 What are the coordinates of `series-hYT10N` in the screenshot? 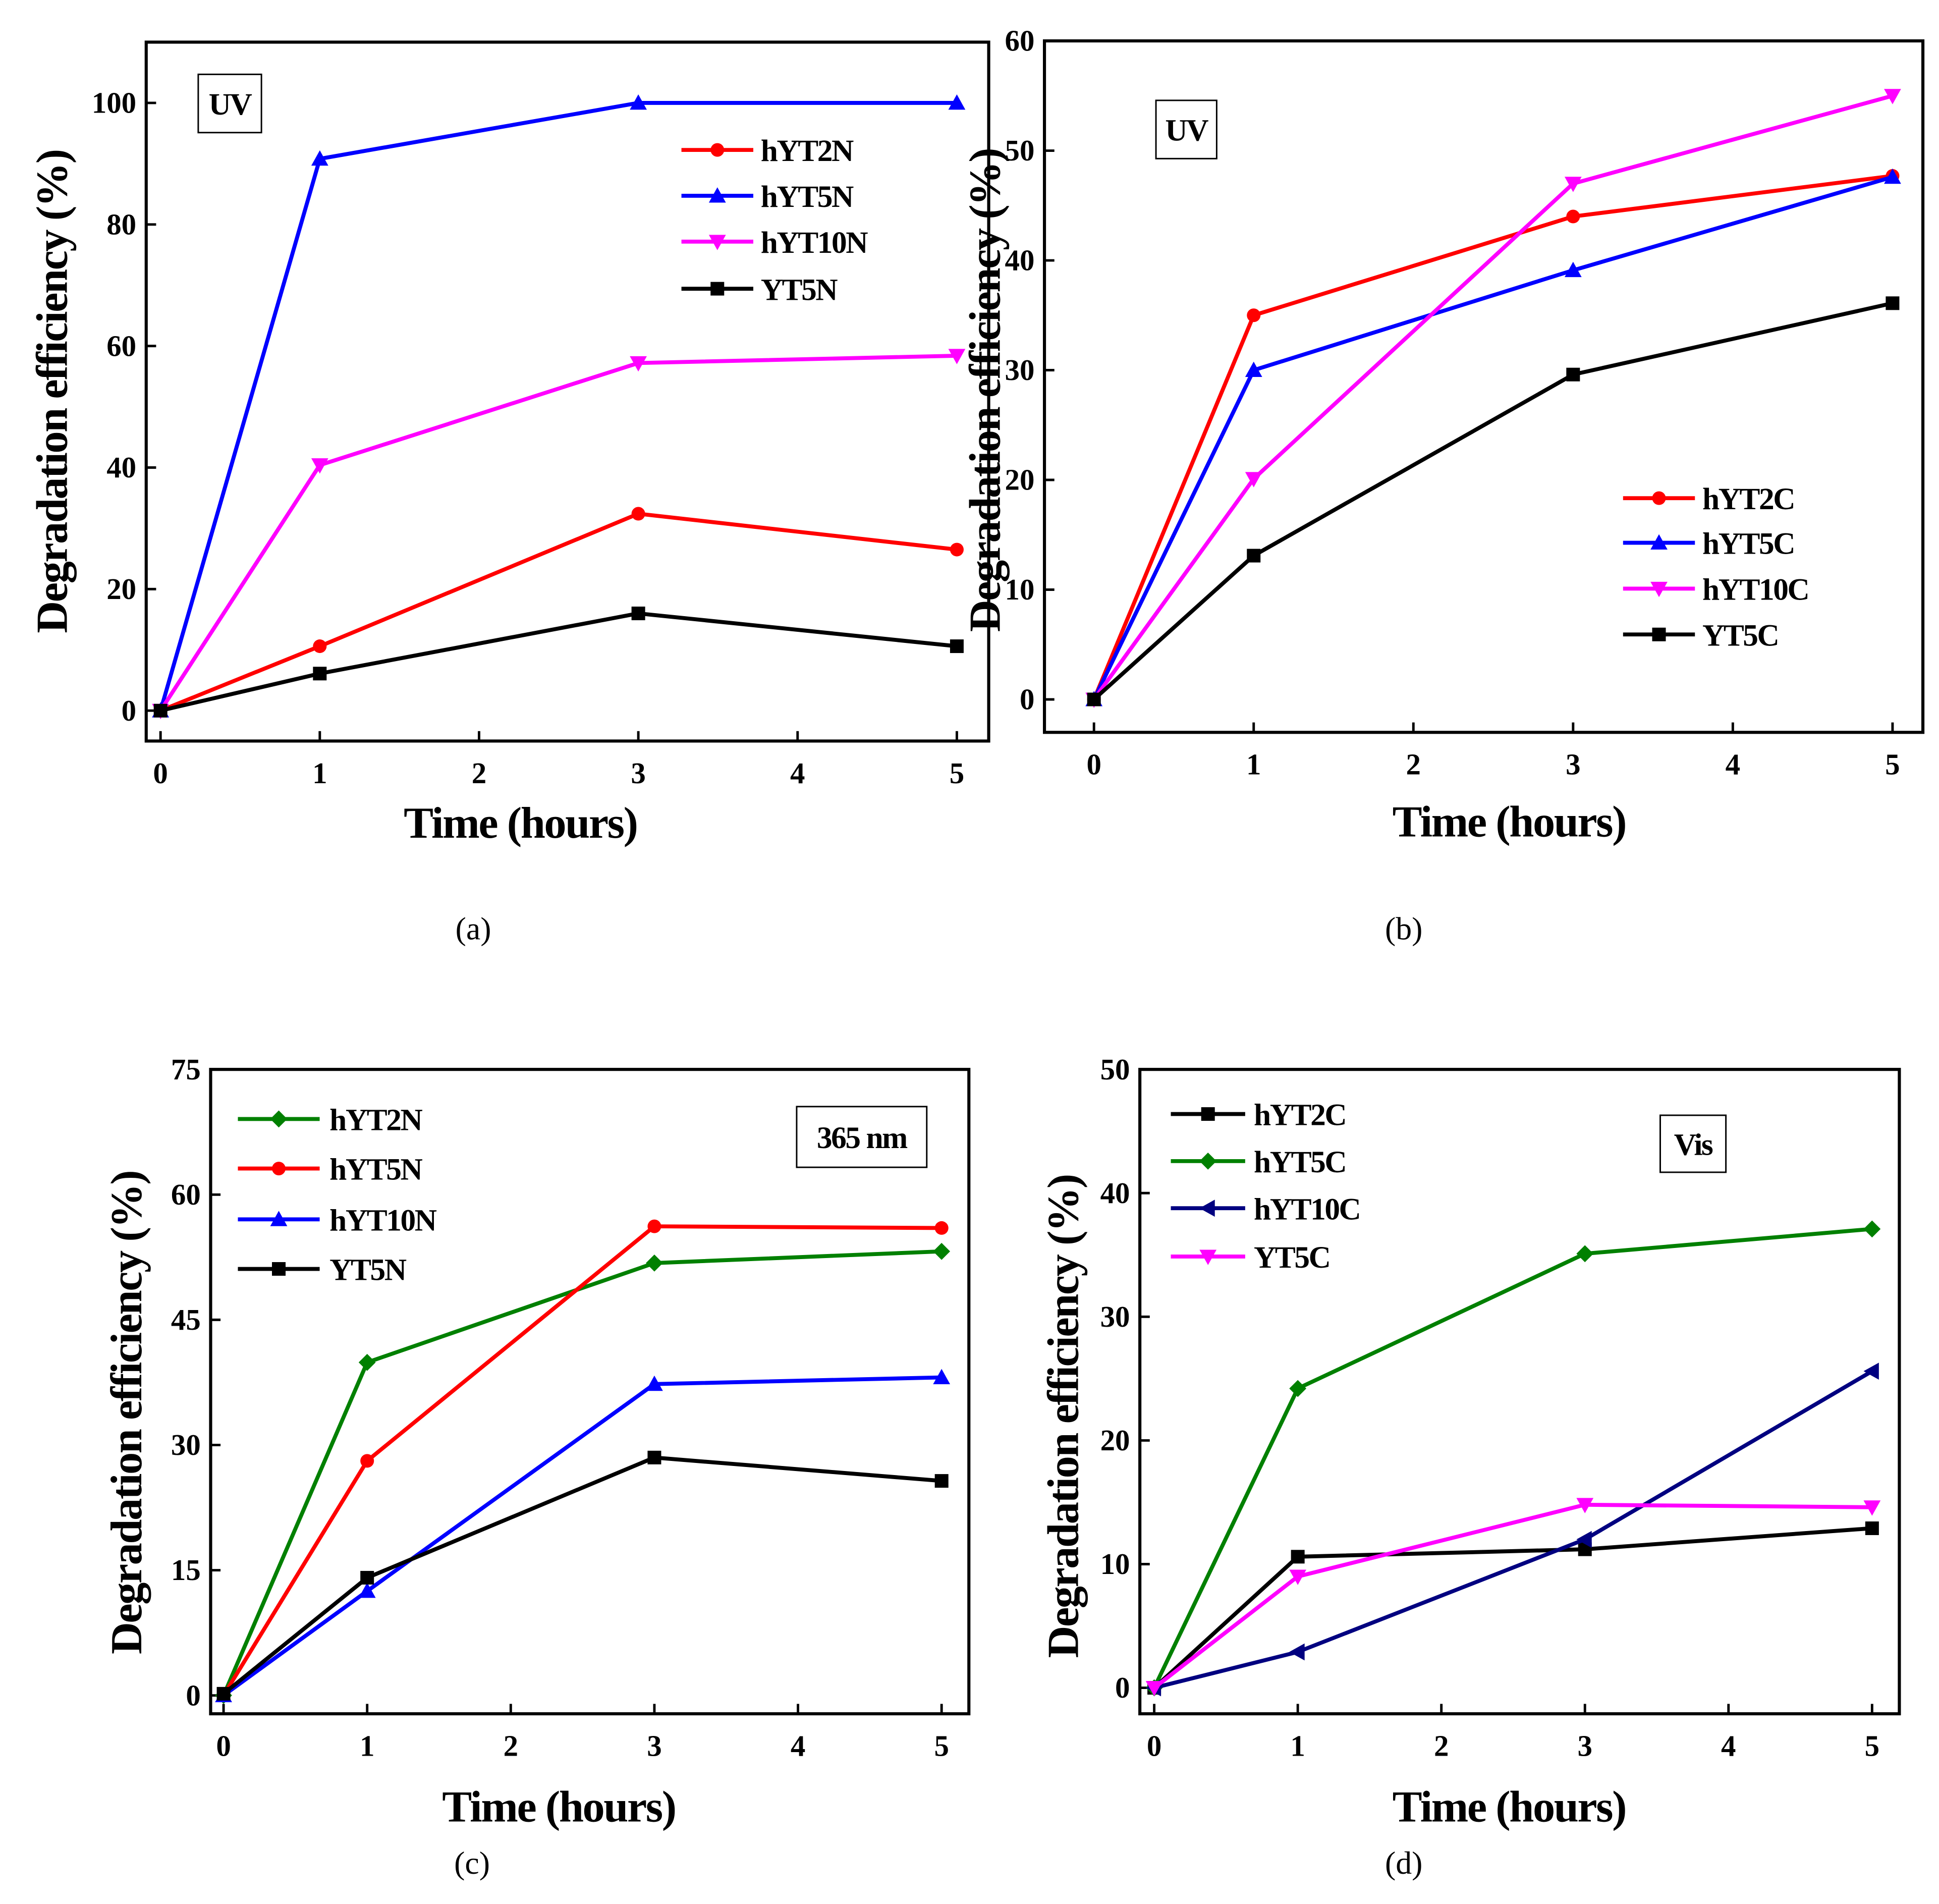 It's located at (583, 1536).